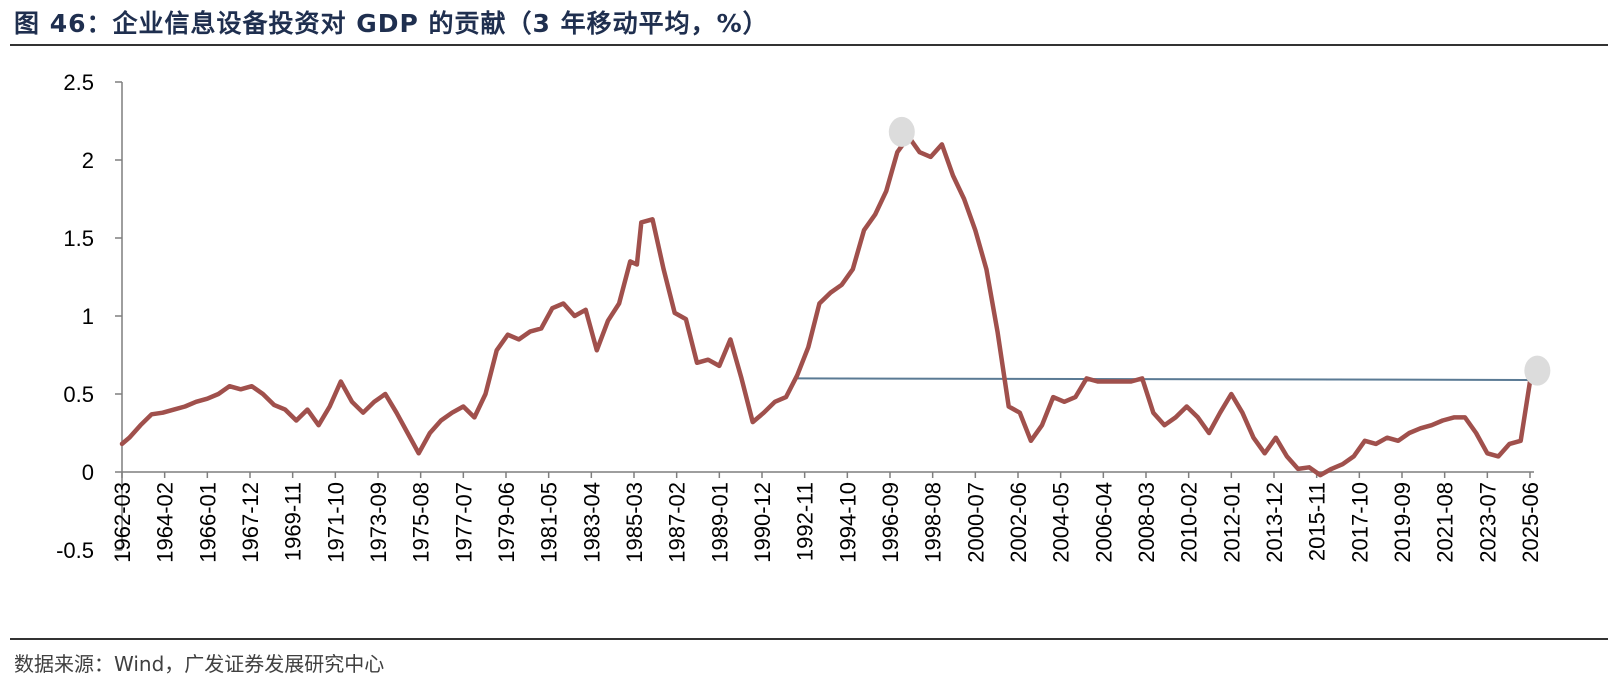  I want to click on x-tick-label: 2019-09, so click(1402, 522).